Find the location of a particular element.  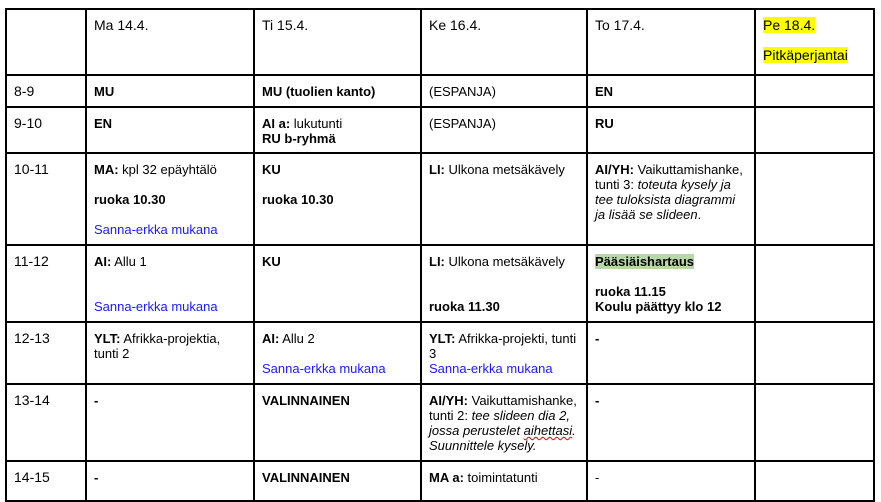

cell-paragraph: ruoka 11.15 is located at coordinates (671, 291).